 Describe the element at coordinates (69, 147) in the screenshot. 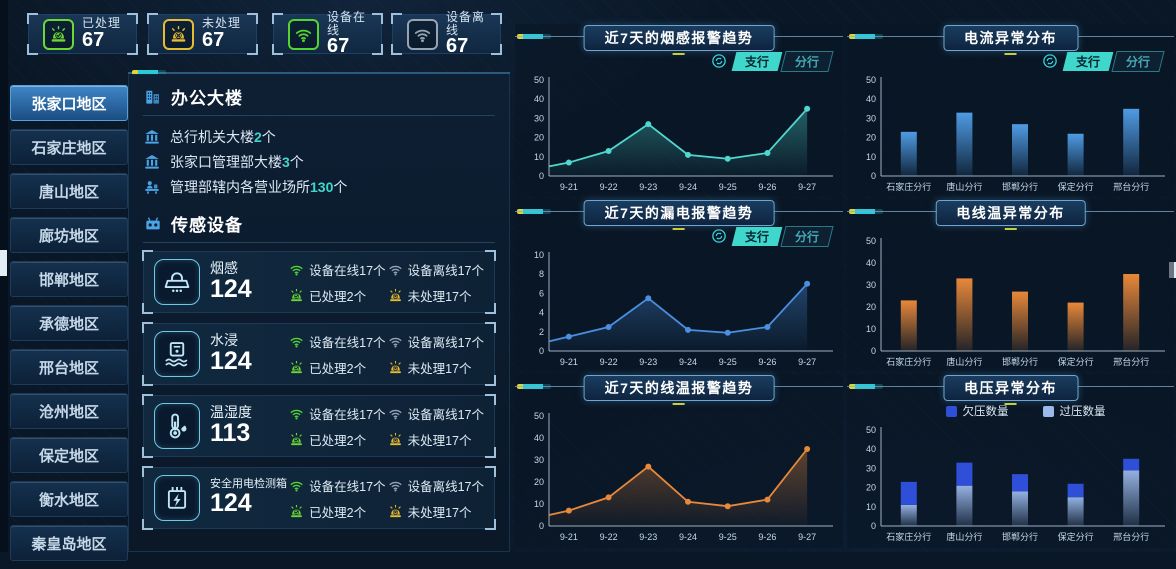

I see `sidebar-item-shijiazhuang: 石家庄地区` at that location.